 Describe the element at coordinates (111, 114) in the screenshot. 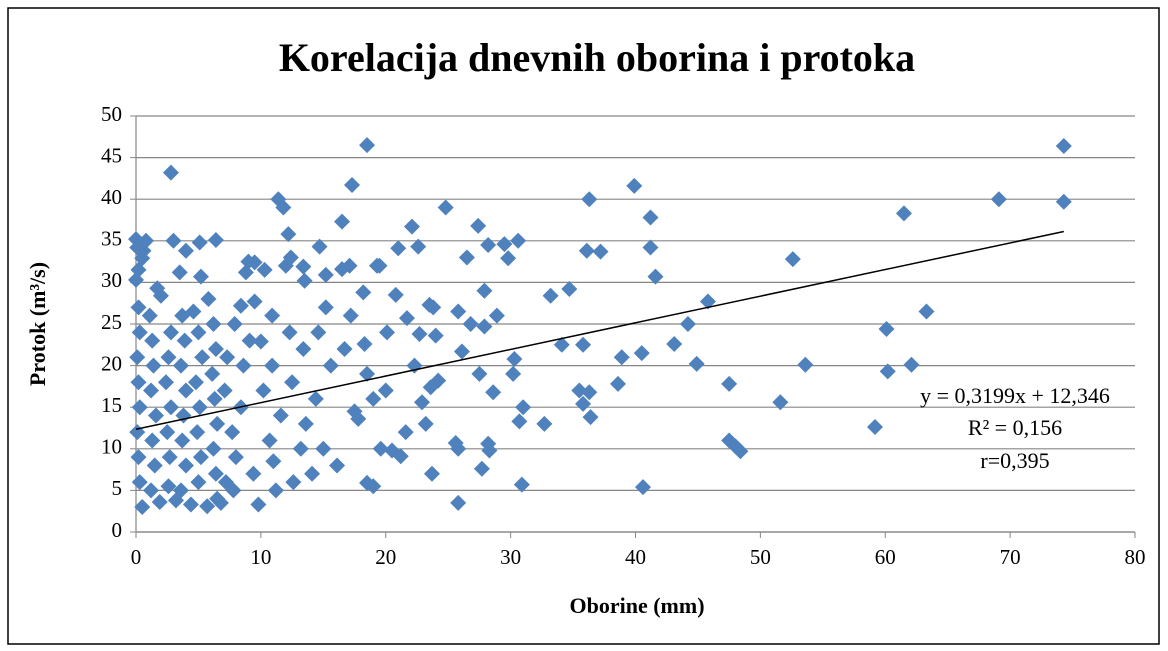

I see `y-tick-label: 50` at that location.